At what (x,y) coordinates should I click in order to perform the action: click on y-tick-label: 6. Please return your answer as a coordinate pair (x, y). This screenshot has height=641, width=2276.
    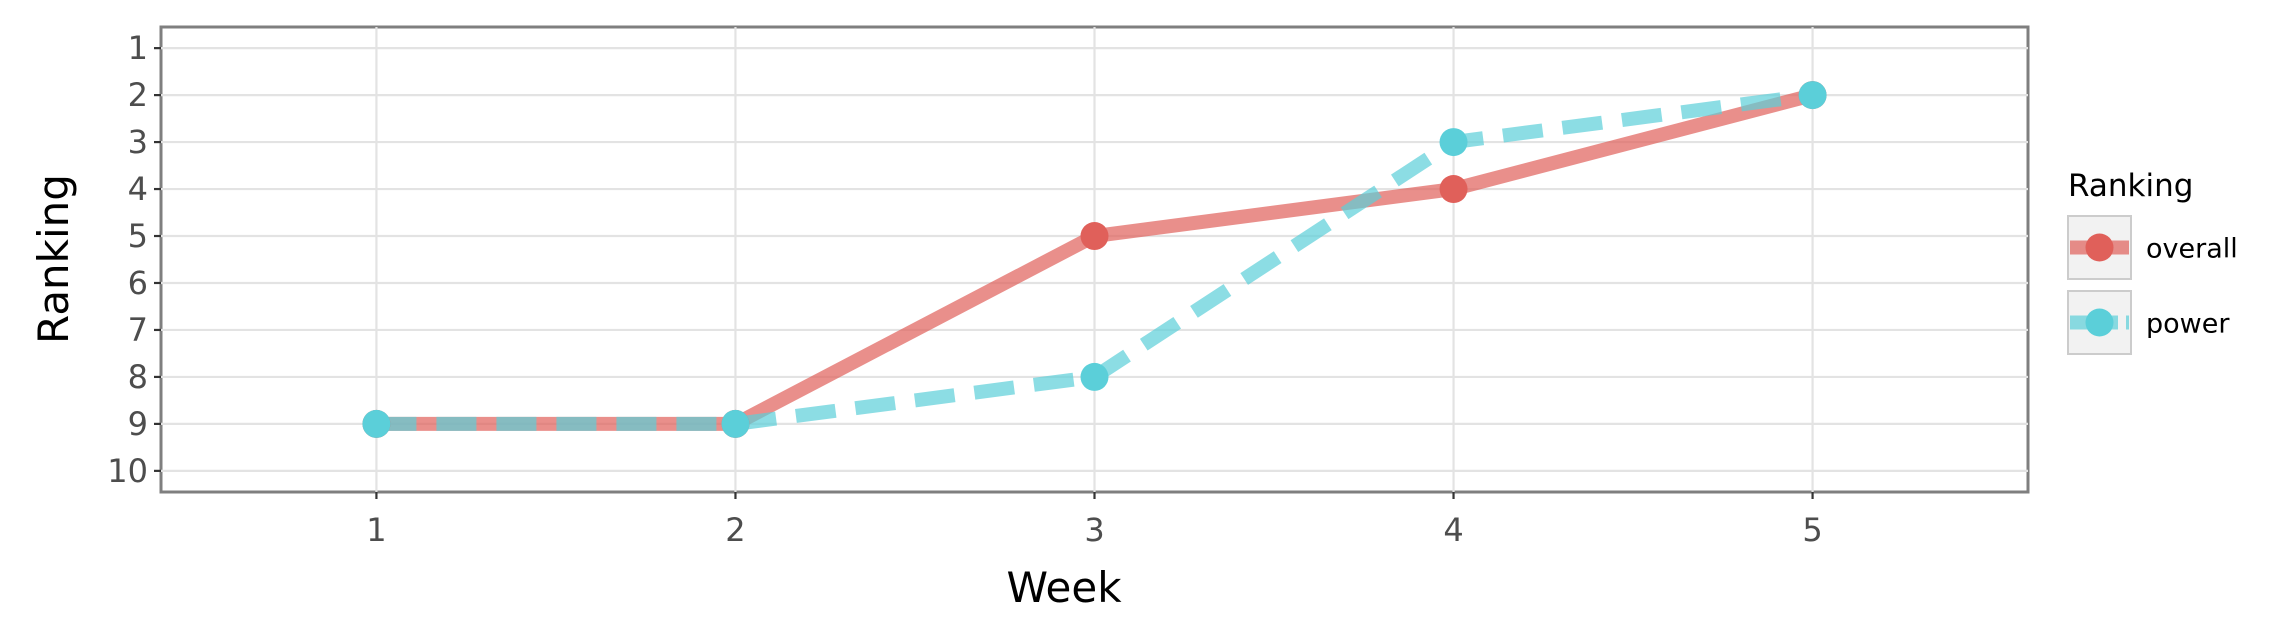
    Looking at the image, I should click on (138, 283).